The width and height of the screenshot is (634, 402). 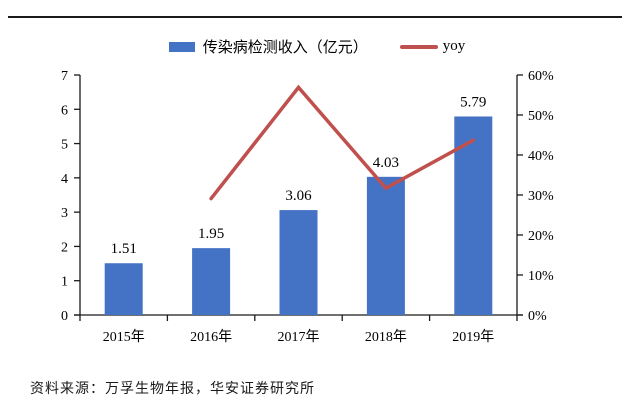 What do you see at coordinates (454, 46) in the screenshot?
I see `legend-line-label: yoy` at bounding box center [454, 46].